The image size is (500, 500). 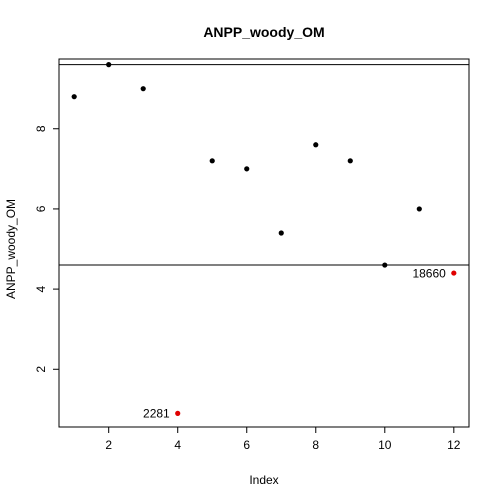 I want to click on x-axis-label: Index, so click(x=263, y=480).